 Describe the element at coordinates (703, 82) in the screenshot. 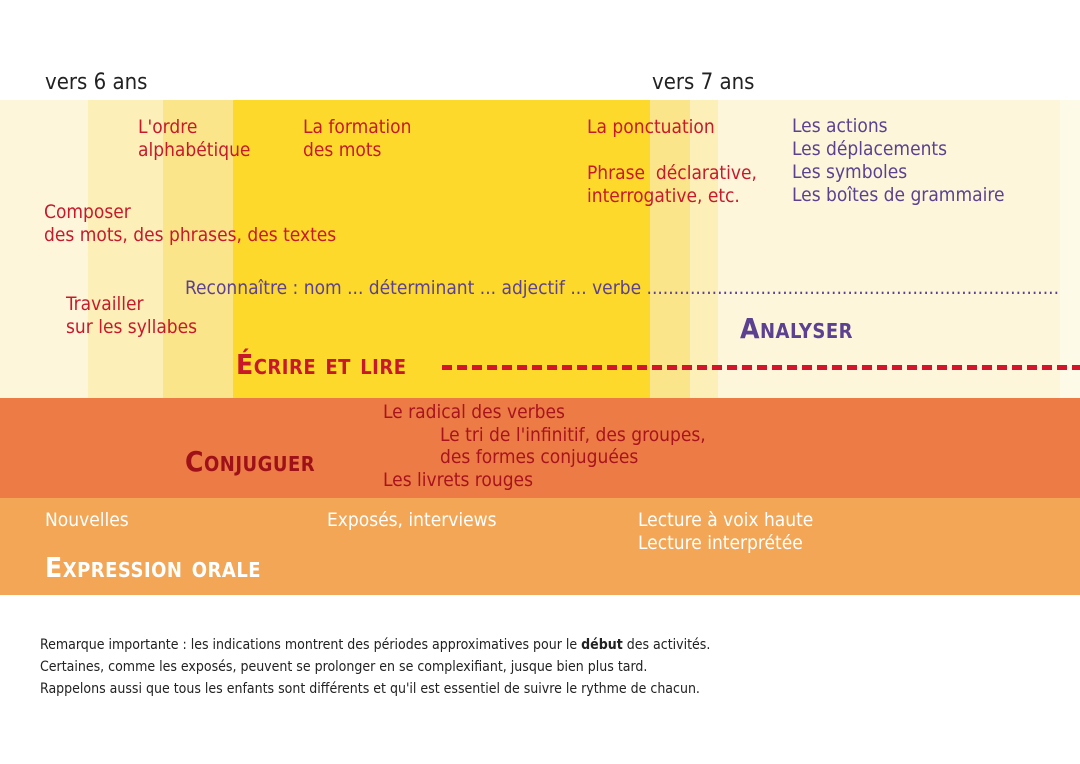

I see `age-label-7: vers 7 ans` at that location.